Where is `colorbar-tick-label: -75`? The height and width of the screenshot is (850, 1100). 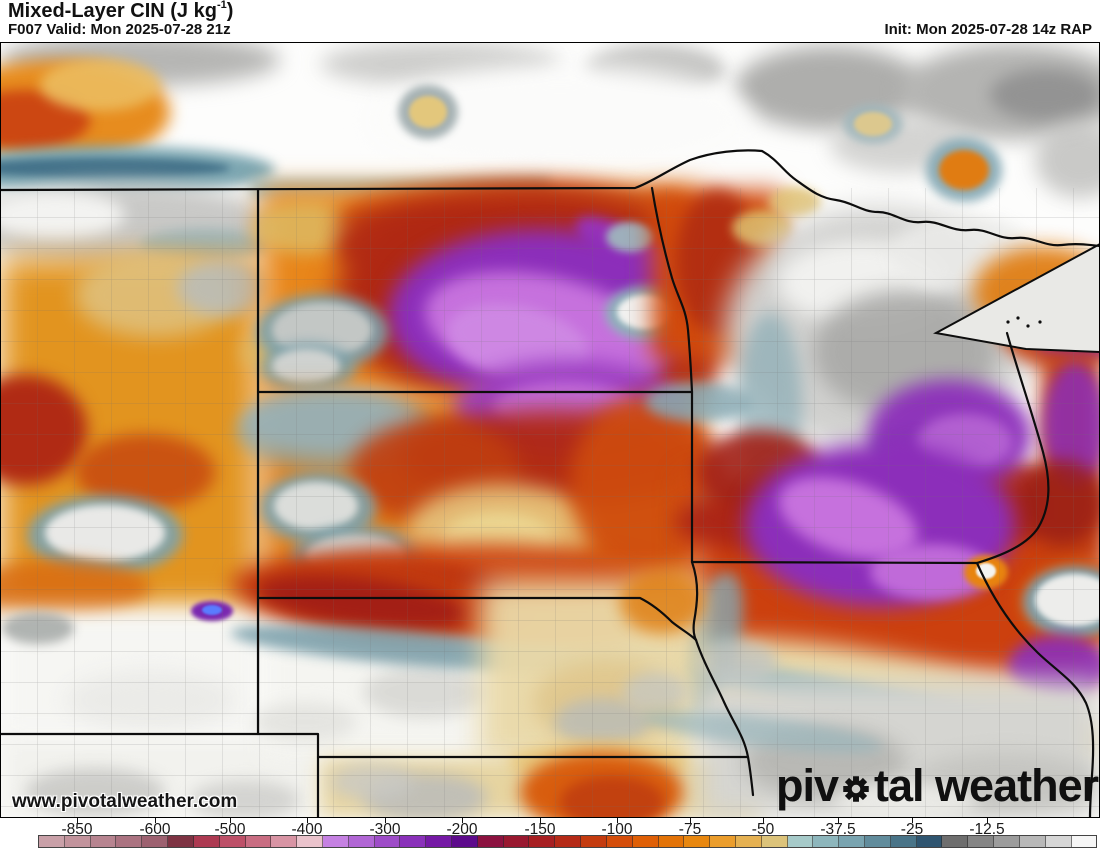
colorbar-tick-label: -75 is located at coordinates (690, 829).